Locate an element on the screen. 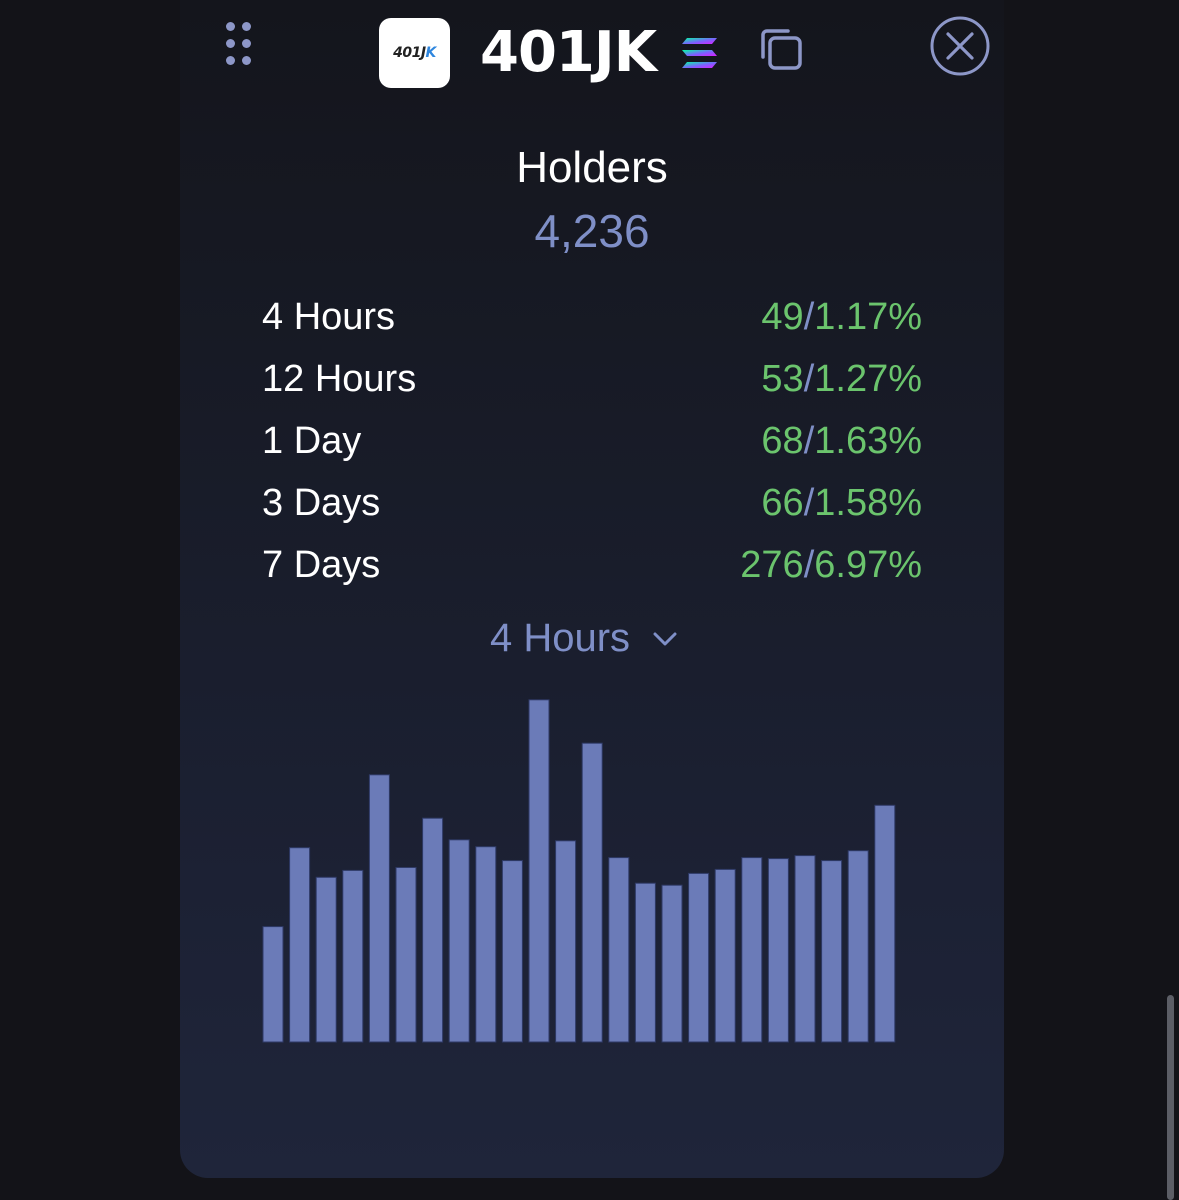 The image size is (1179, 1200). token-logo-text: 401JK is located at coordinates (414, 53).